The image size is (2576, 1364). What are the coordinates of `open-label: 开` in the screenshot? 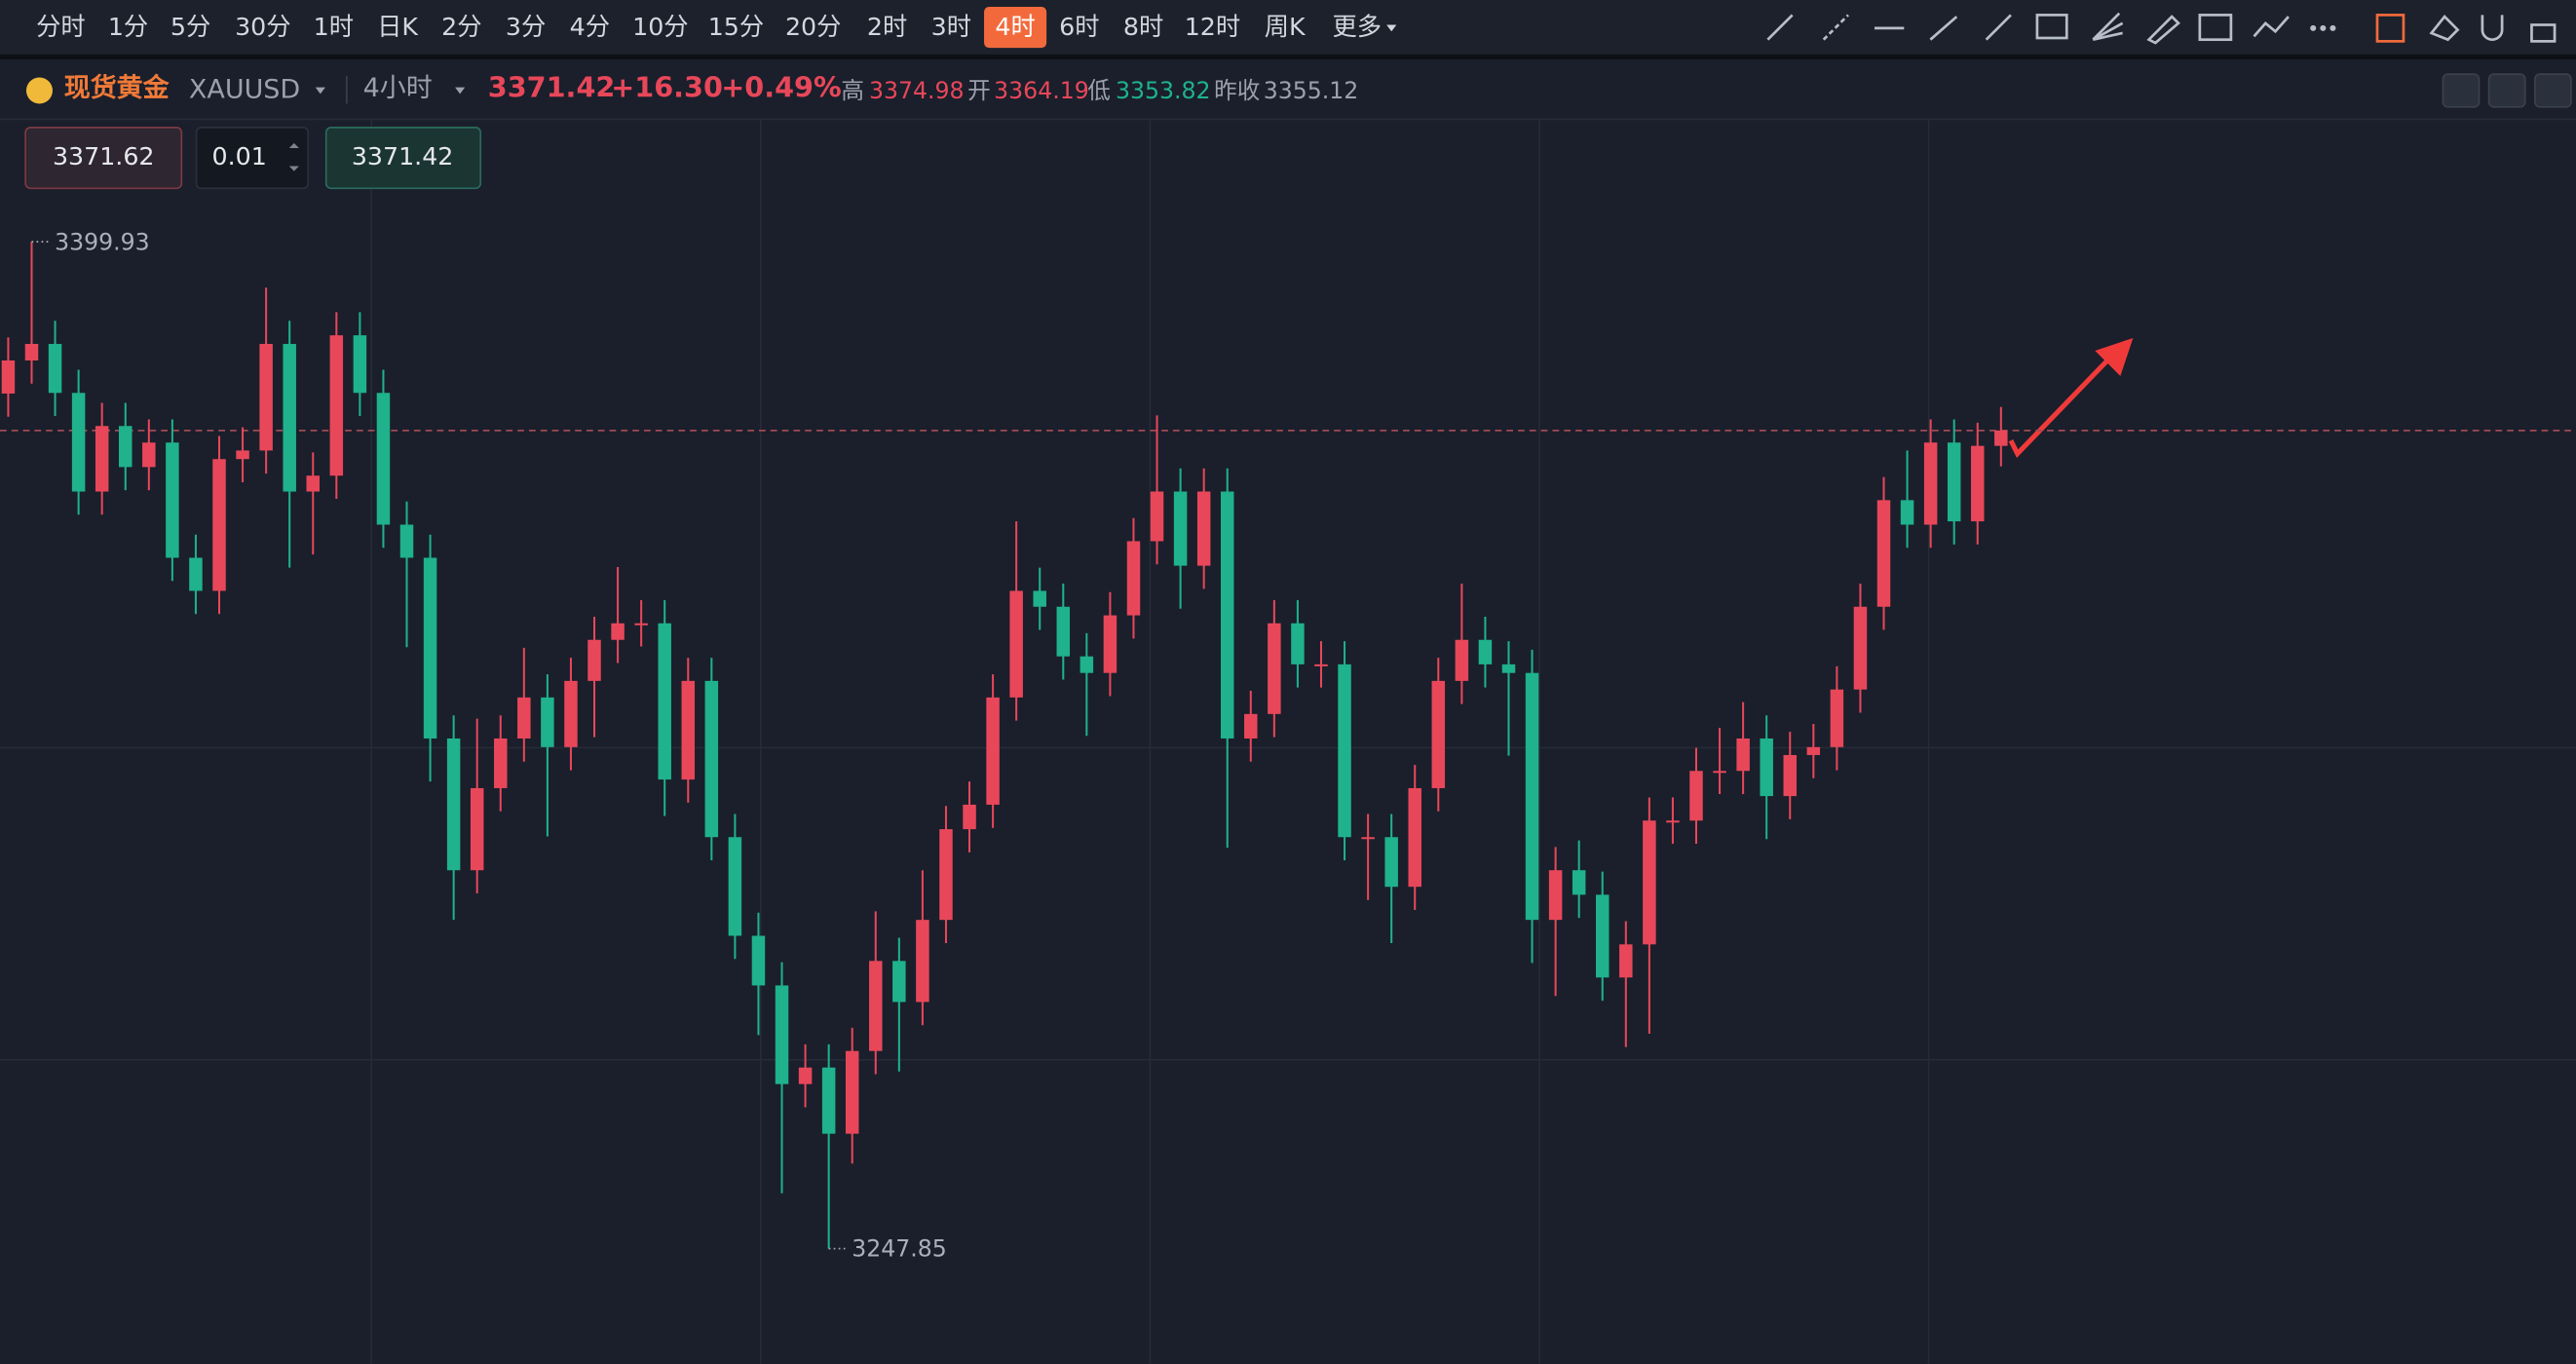 It's located at (979, 90).